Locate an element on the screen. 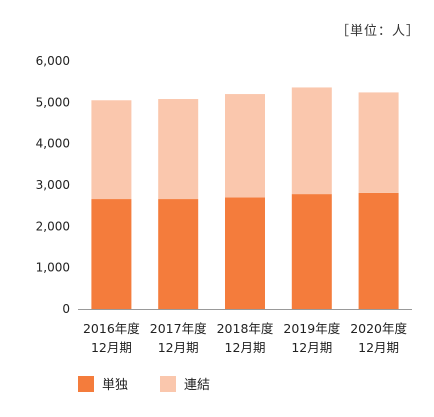 The height and width of the screenshot is (417, 434). y-tick-label: 0 is located at coordinates (66, 309).